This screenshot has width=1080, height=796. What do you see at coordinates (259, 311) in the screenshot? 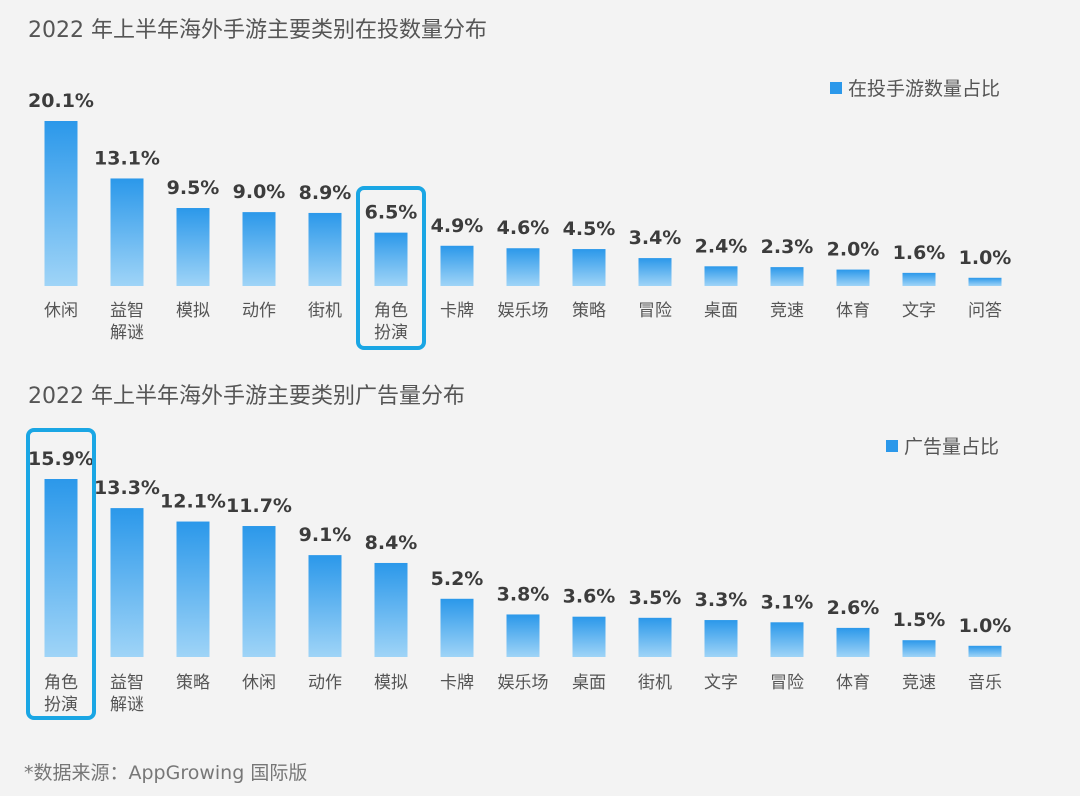
I see `chart-1-category-label: 动作` at bounding box center [259, 311].